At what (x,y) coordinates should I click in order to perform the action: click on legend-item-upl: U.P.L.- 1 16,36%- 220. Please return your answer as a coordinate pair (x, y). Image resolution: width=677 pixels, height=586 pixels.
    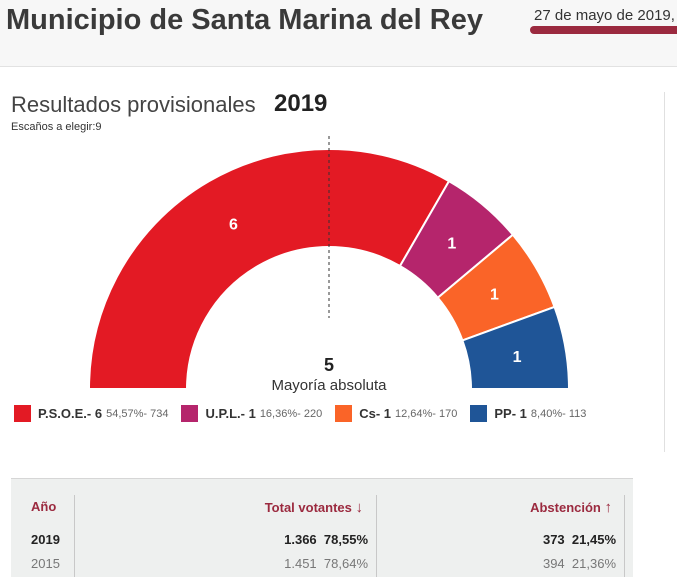
    Looking at the image, I should click on (251, 413).